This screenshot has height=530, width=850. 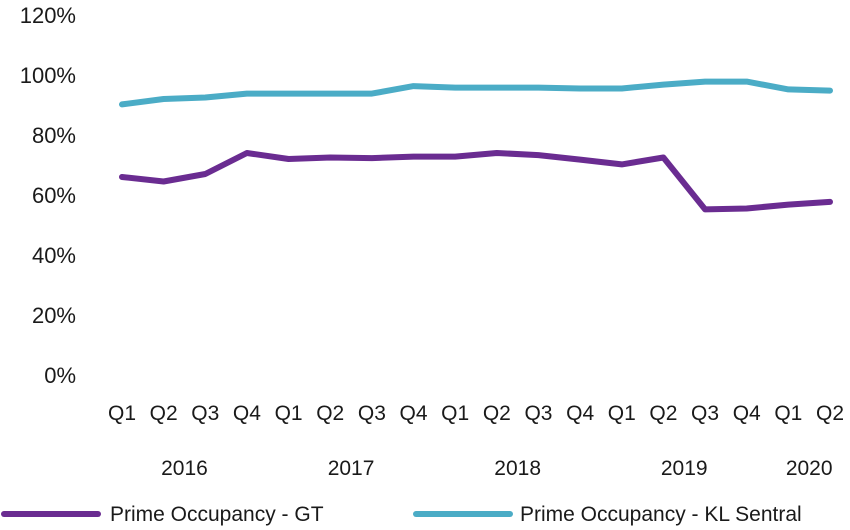 What do you see at coordinates (54, 255) in the screenshot?
I see `y-tick-label: 40%` at bounding box center [54, 255].